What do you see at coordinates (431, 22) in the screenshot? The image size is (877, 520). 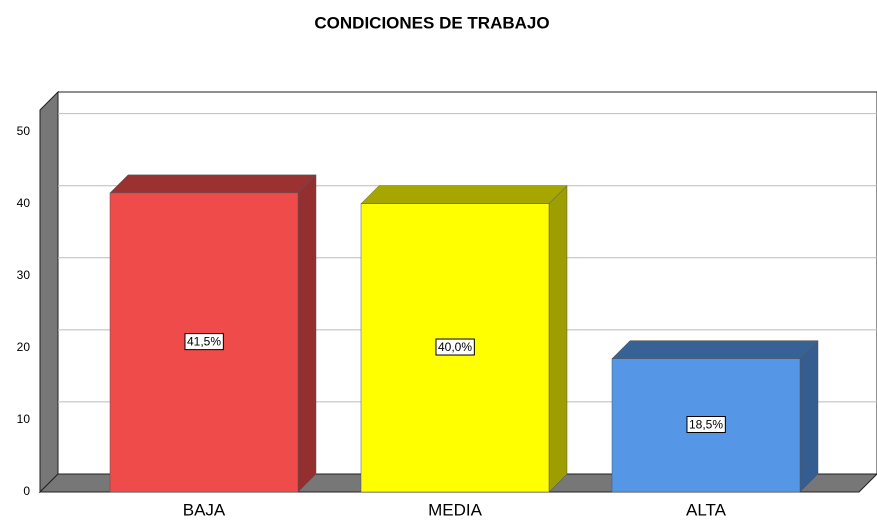 I see `chart-title: CONDICIONES DE TRABAJO` at bounding box center [431, 22].